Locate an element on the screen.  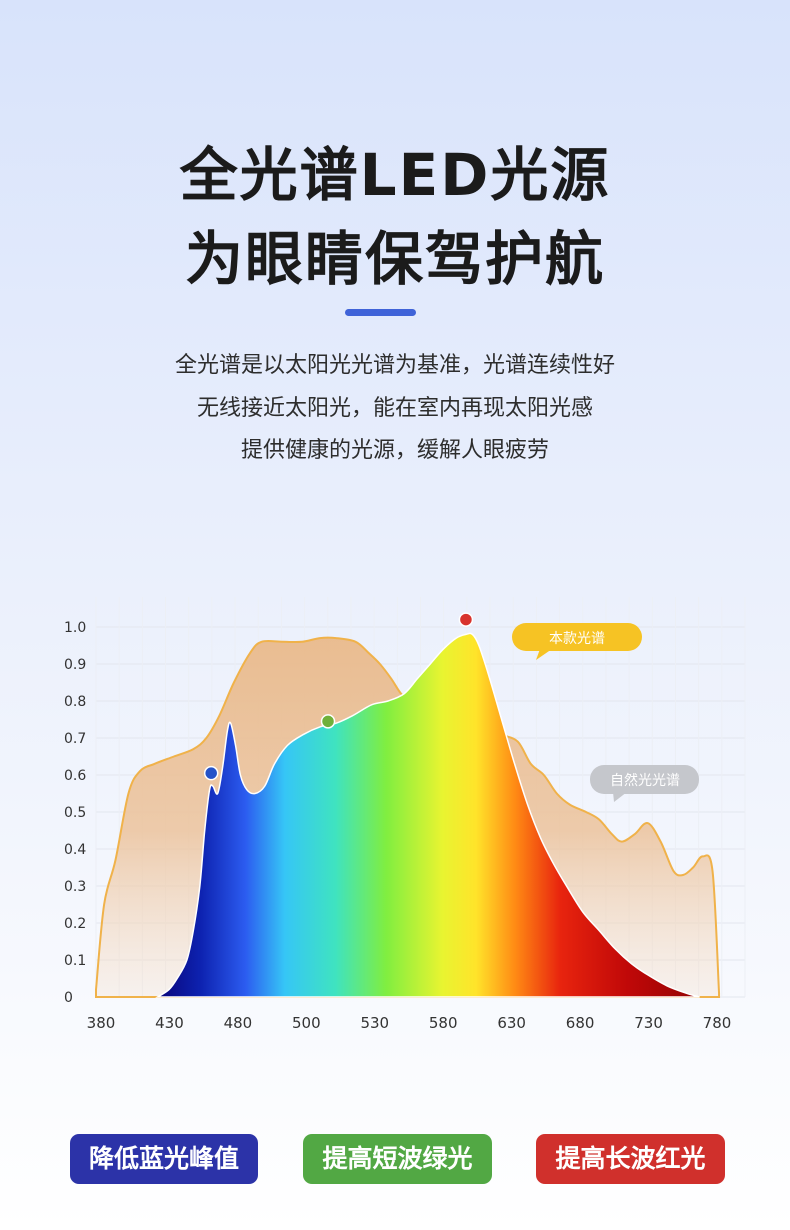
description-line-2: 无线接近太阳光，能在室内再现太阳光感 is located at coordinates (394, 408).